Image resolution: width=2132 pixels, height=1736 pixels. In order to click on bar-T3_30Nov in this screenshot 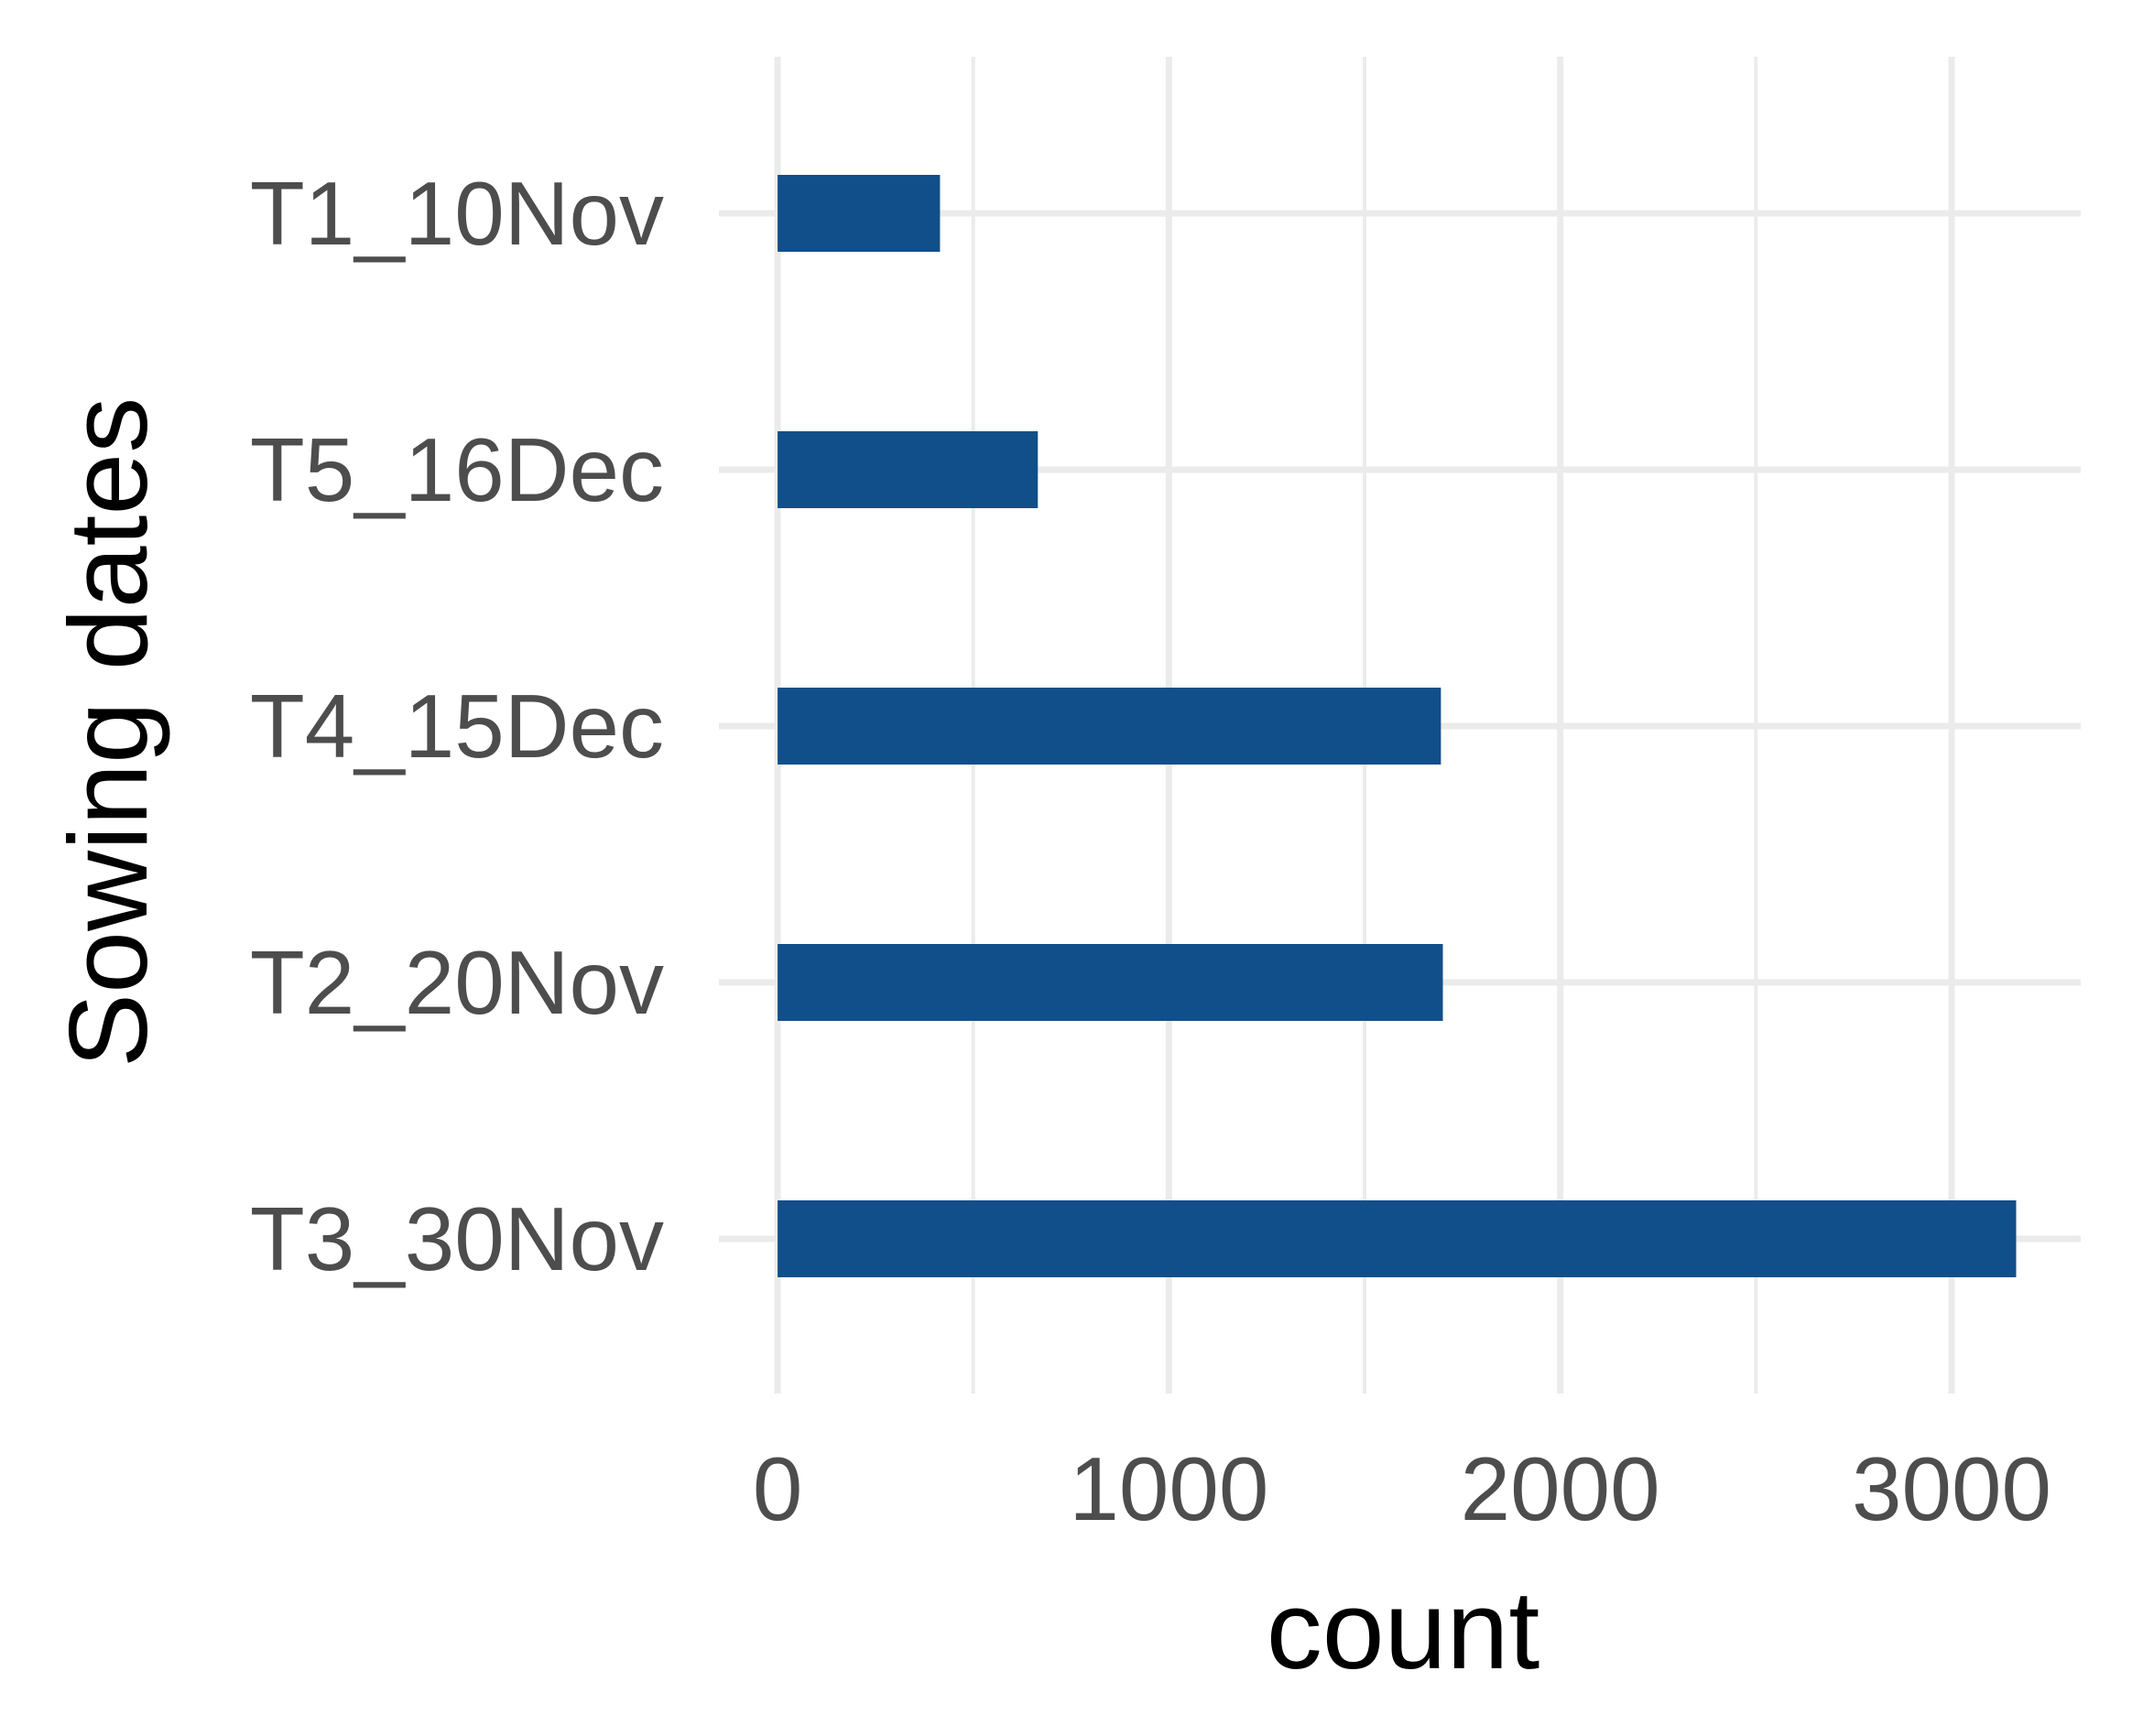, I will do `click(1397, 1238)`.